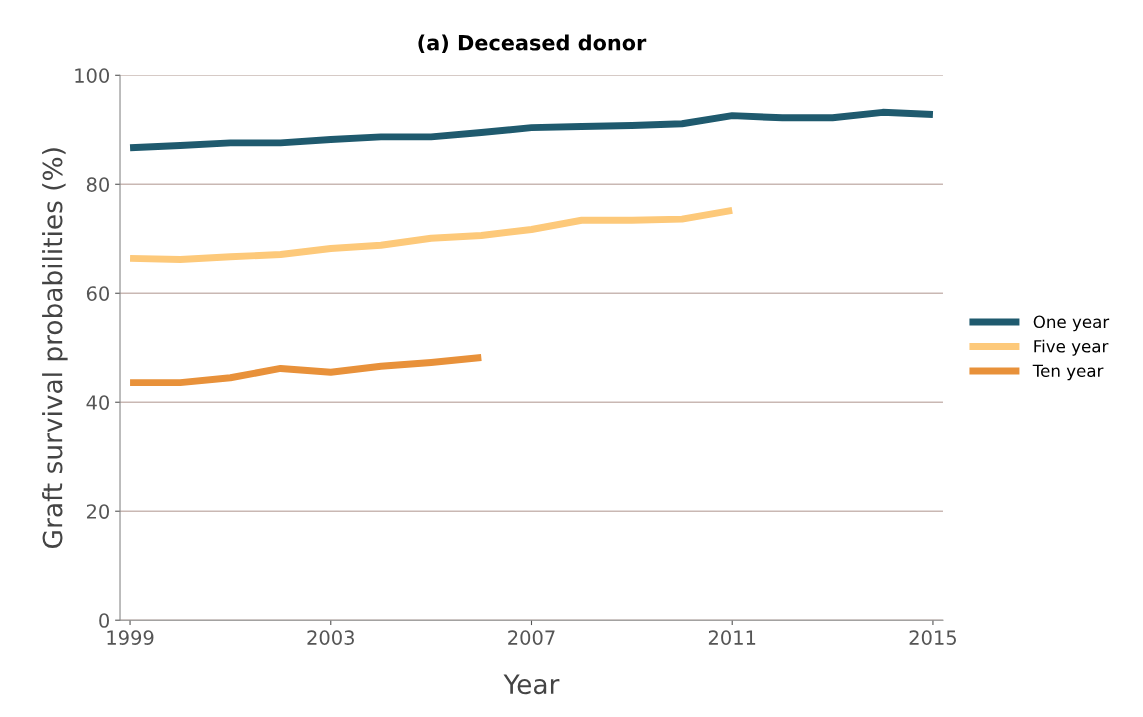  What do you see at coordinates (97, 293) in the screenshot?
I see `y-tick-label: 60` at bounding box center [97, 293].